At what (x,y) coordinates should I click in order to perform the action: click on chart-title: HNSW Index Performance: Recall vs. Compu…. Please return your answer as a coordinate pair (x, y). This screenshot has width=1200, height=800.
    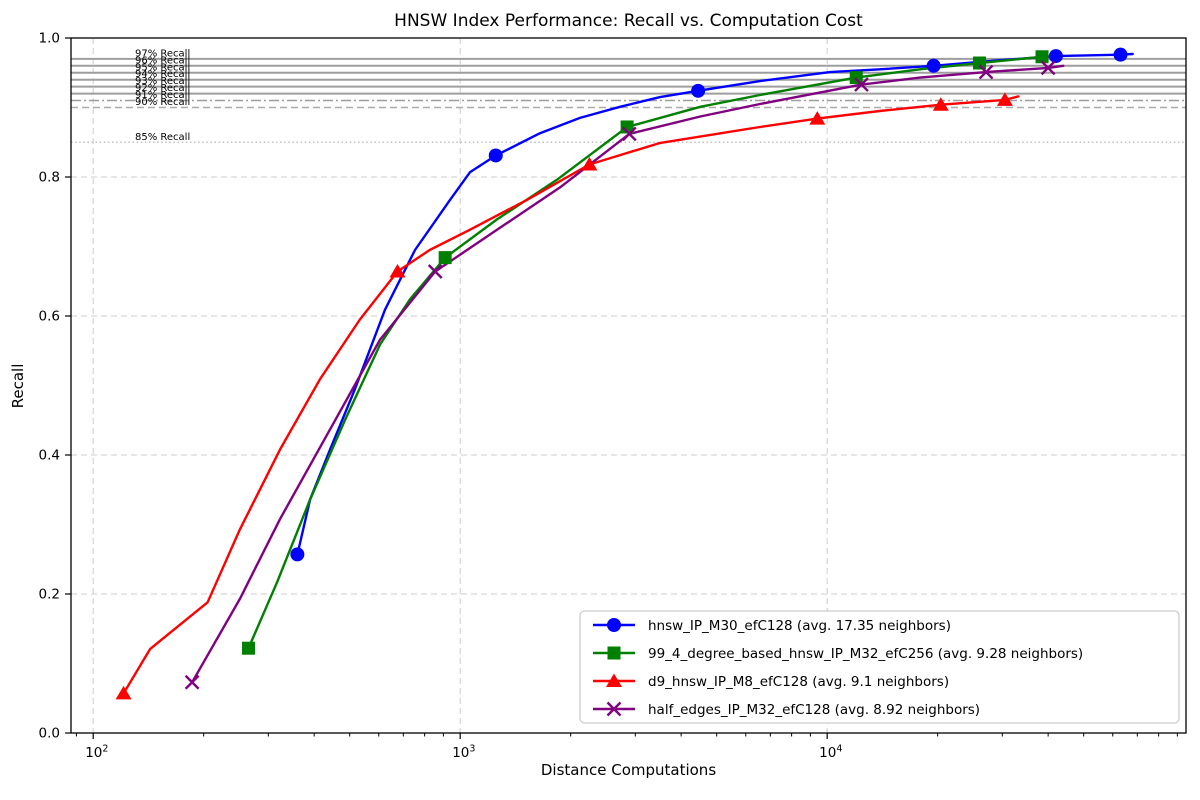
    Looking at the image, I should click on (628, 21).